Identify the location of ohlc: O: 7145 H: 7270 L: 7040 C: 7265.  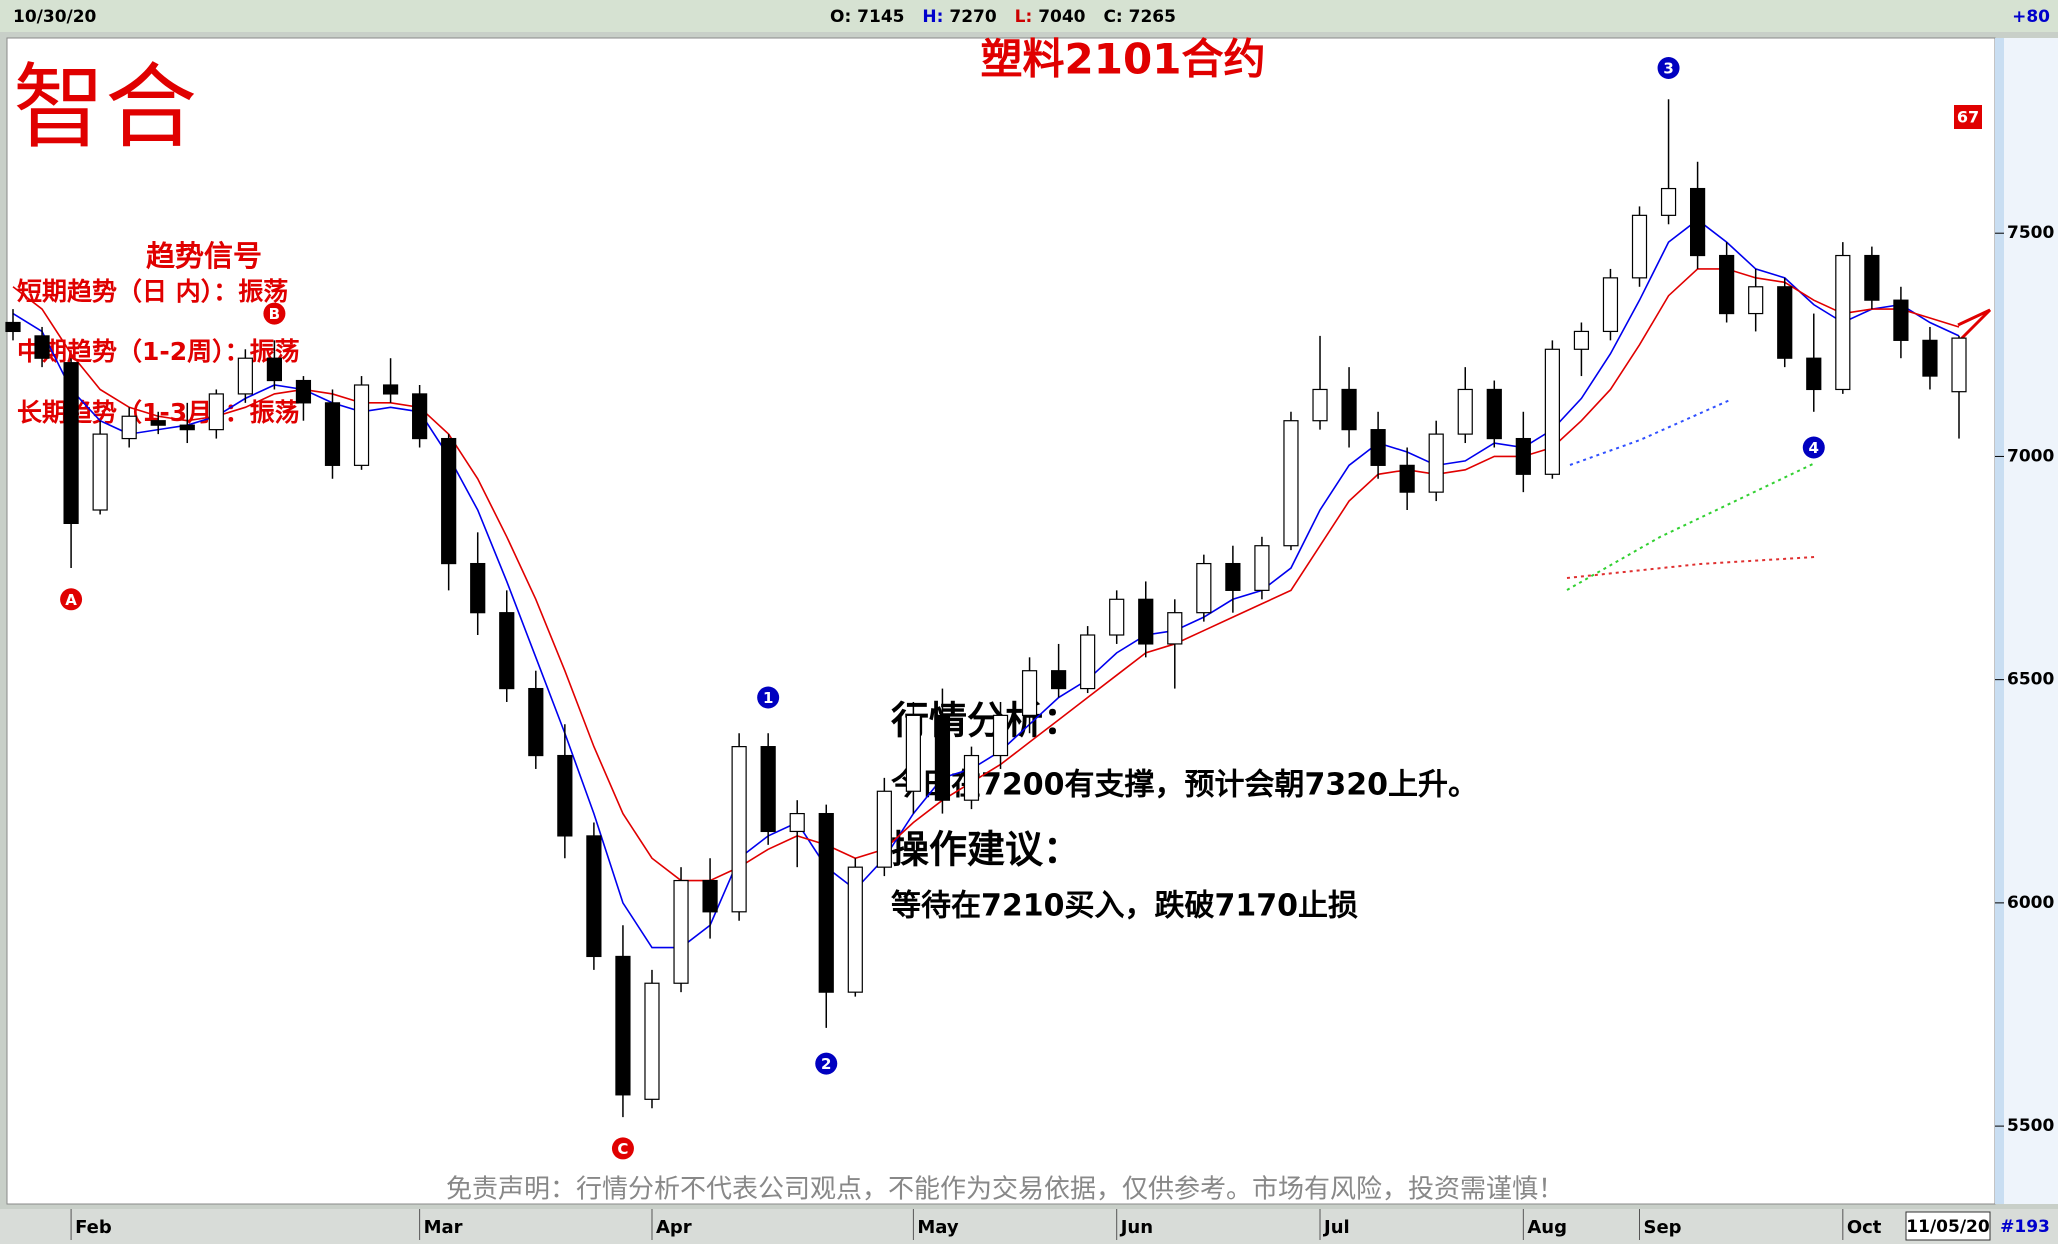
(1003, 17).